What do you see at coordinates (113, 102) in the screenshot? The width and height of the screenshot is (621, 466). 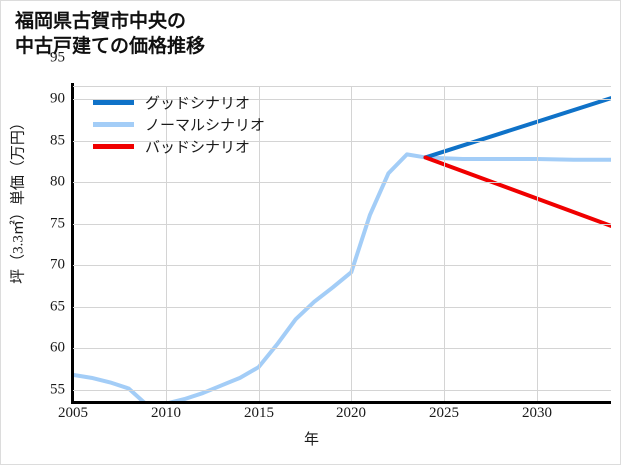 I see `legend-swatch-good-icon` at bounding box center [113, 102].